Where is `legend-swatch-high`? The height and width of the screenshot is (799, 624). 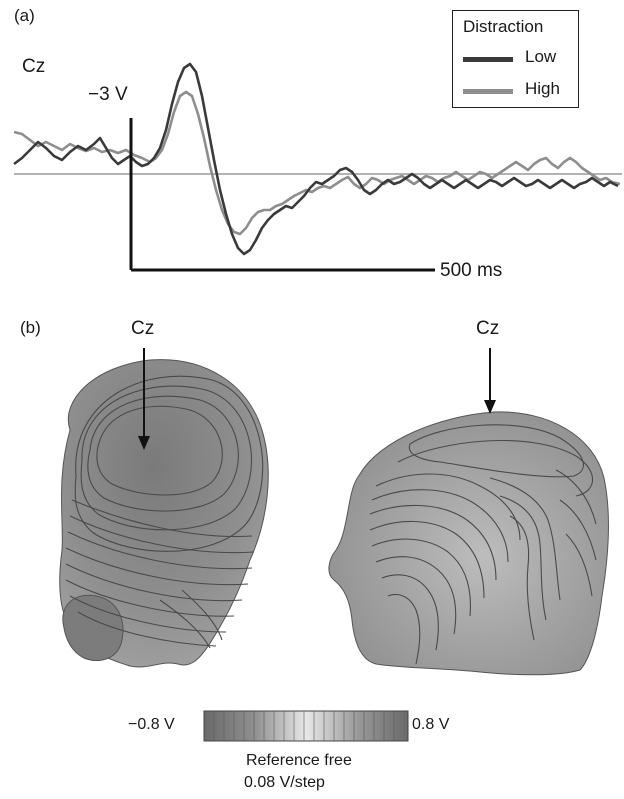
legend-swatch-high is located at coordinates (488, 91).